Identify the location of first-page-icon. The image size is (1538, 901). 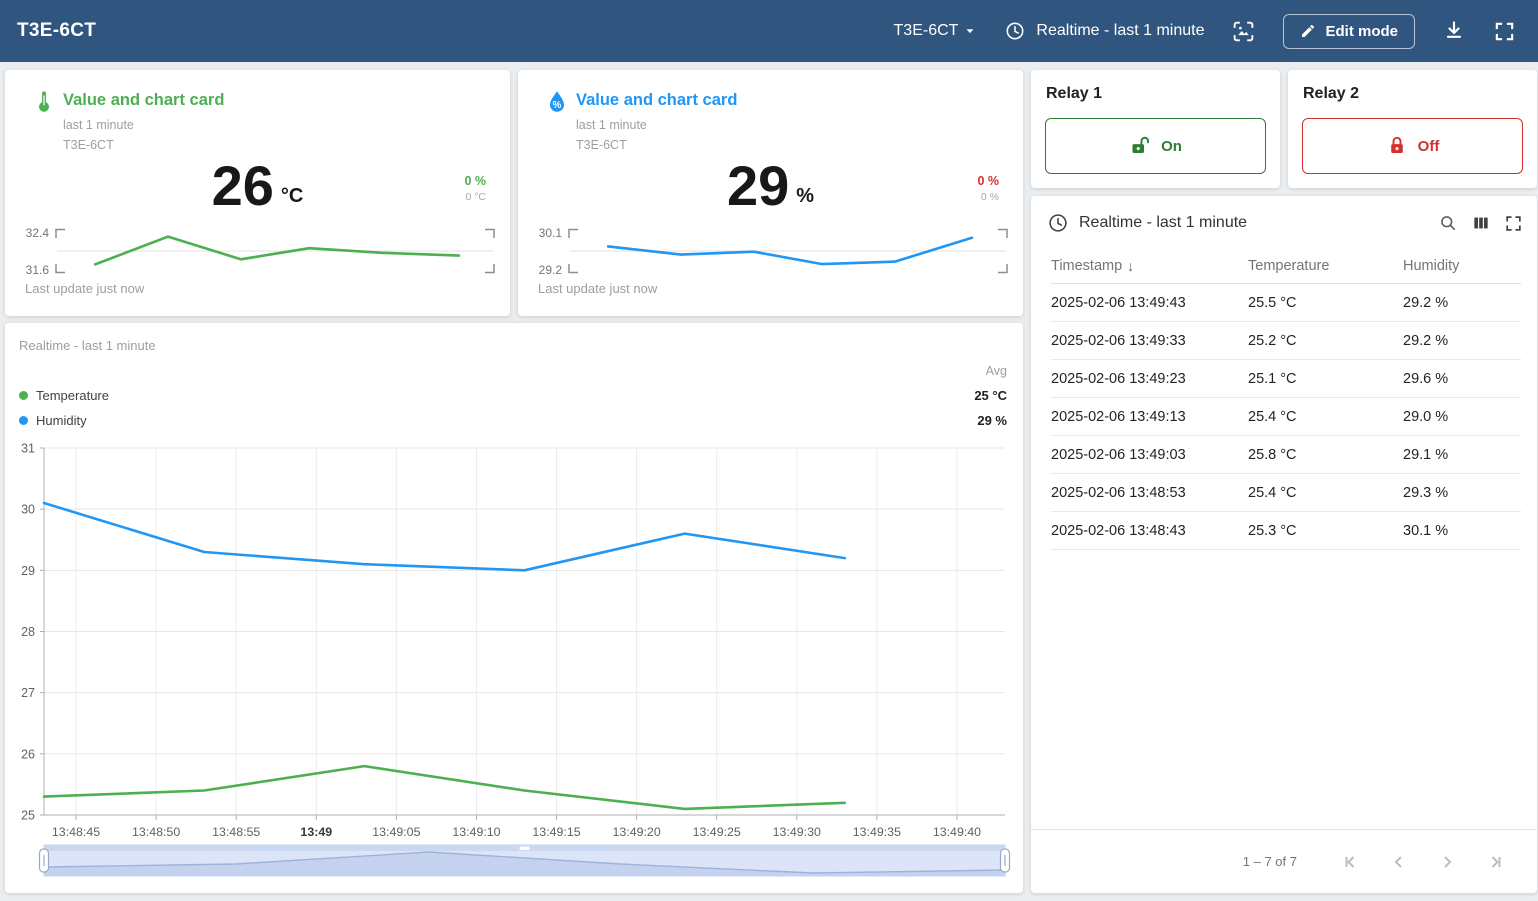
(1350, 861).